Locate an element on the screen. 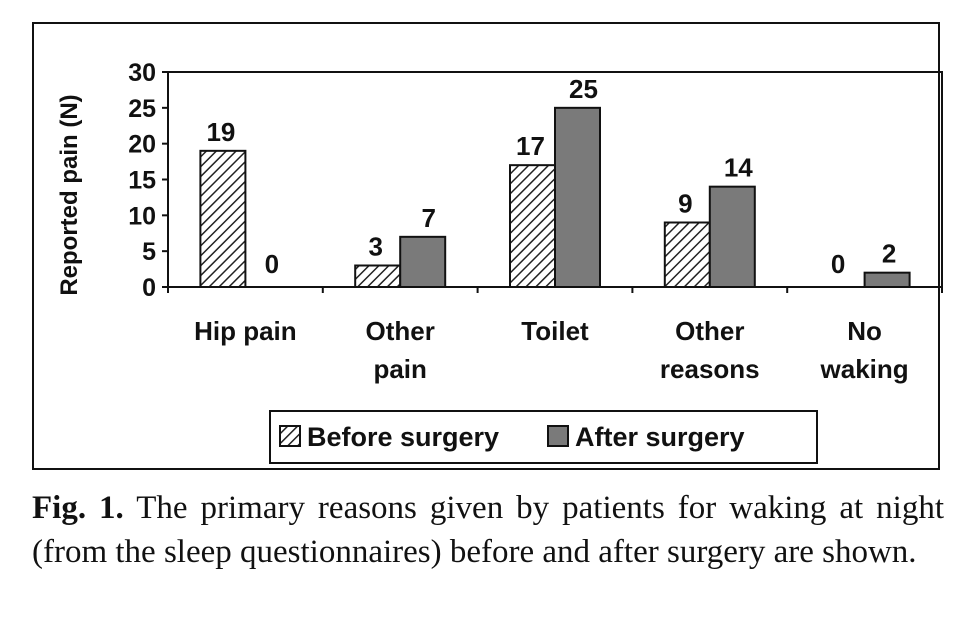 Image resolution: width=968 pixels, height=638 pixels. legend-swatch-after is located at coordinates (558, 436).